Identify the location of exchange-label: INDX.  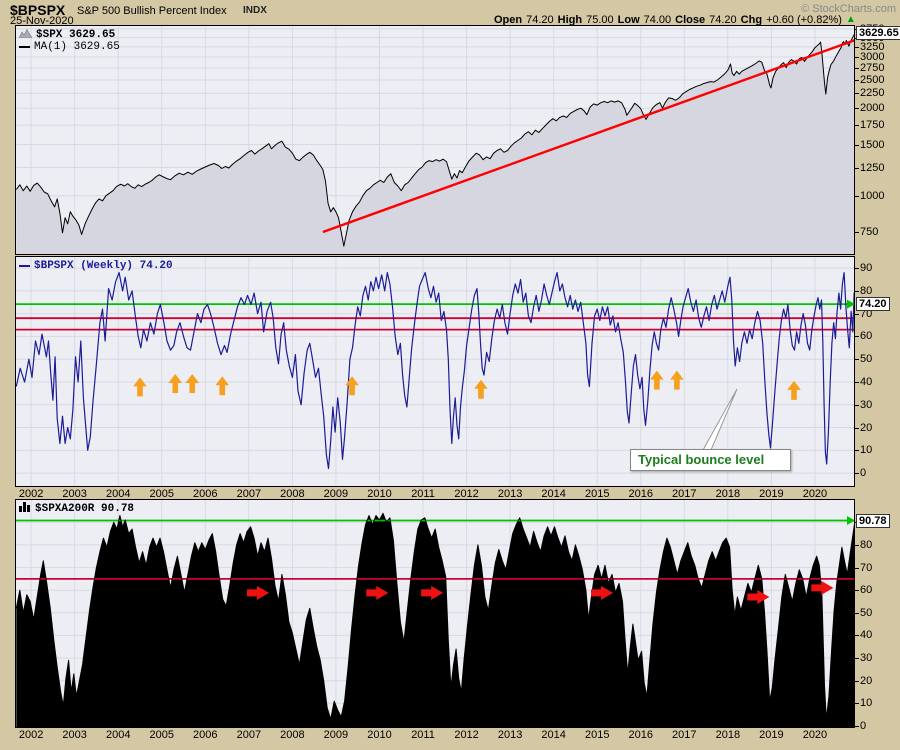
(255, 10).